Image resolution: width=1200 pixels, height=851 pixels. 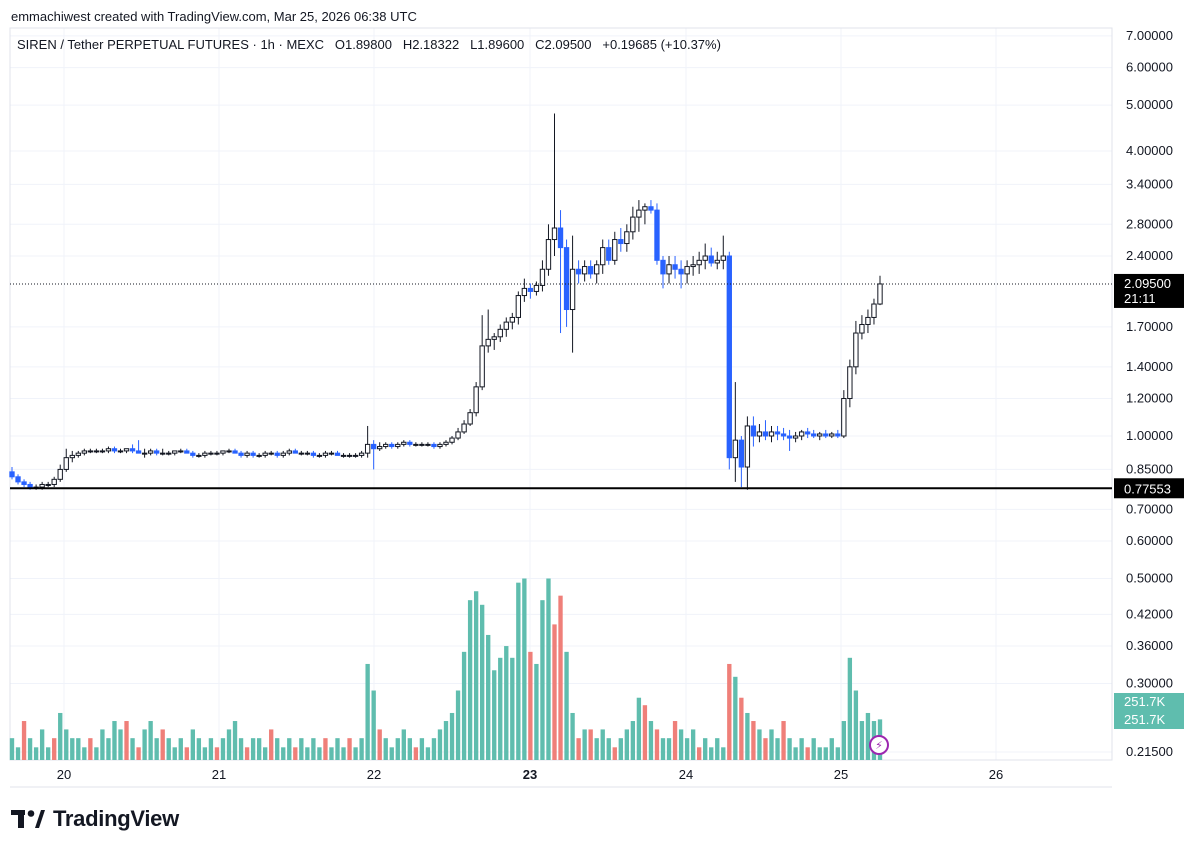 What do you see at coordinates (64, 774) in the screenshot?
I see `time-tick-label: 20` at bounding box center [64, 774].